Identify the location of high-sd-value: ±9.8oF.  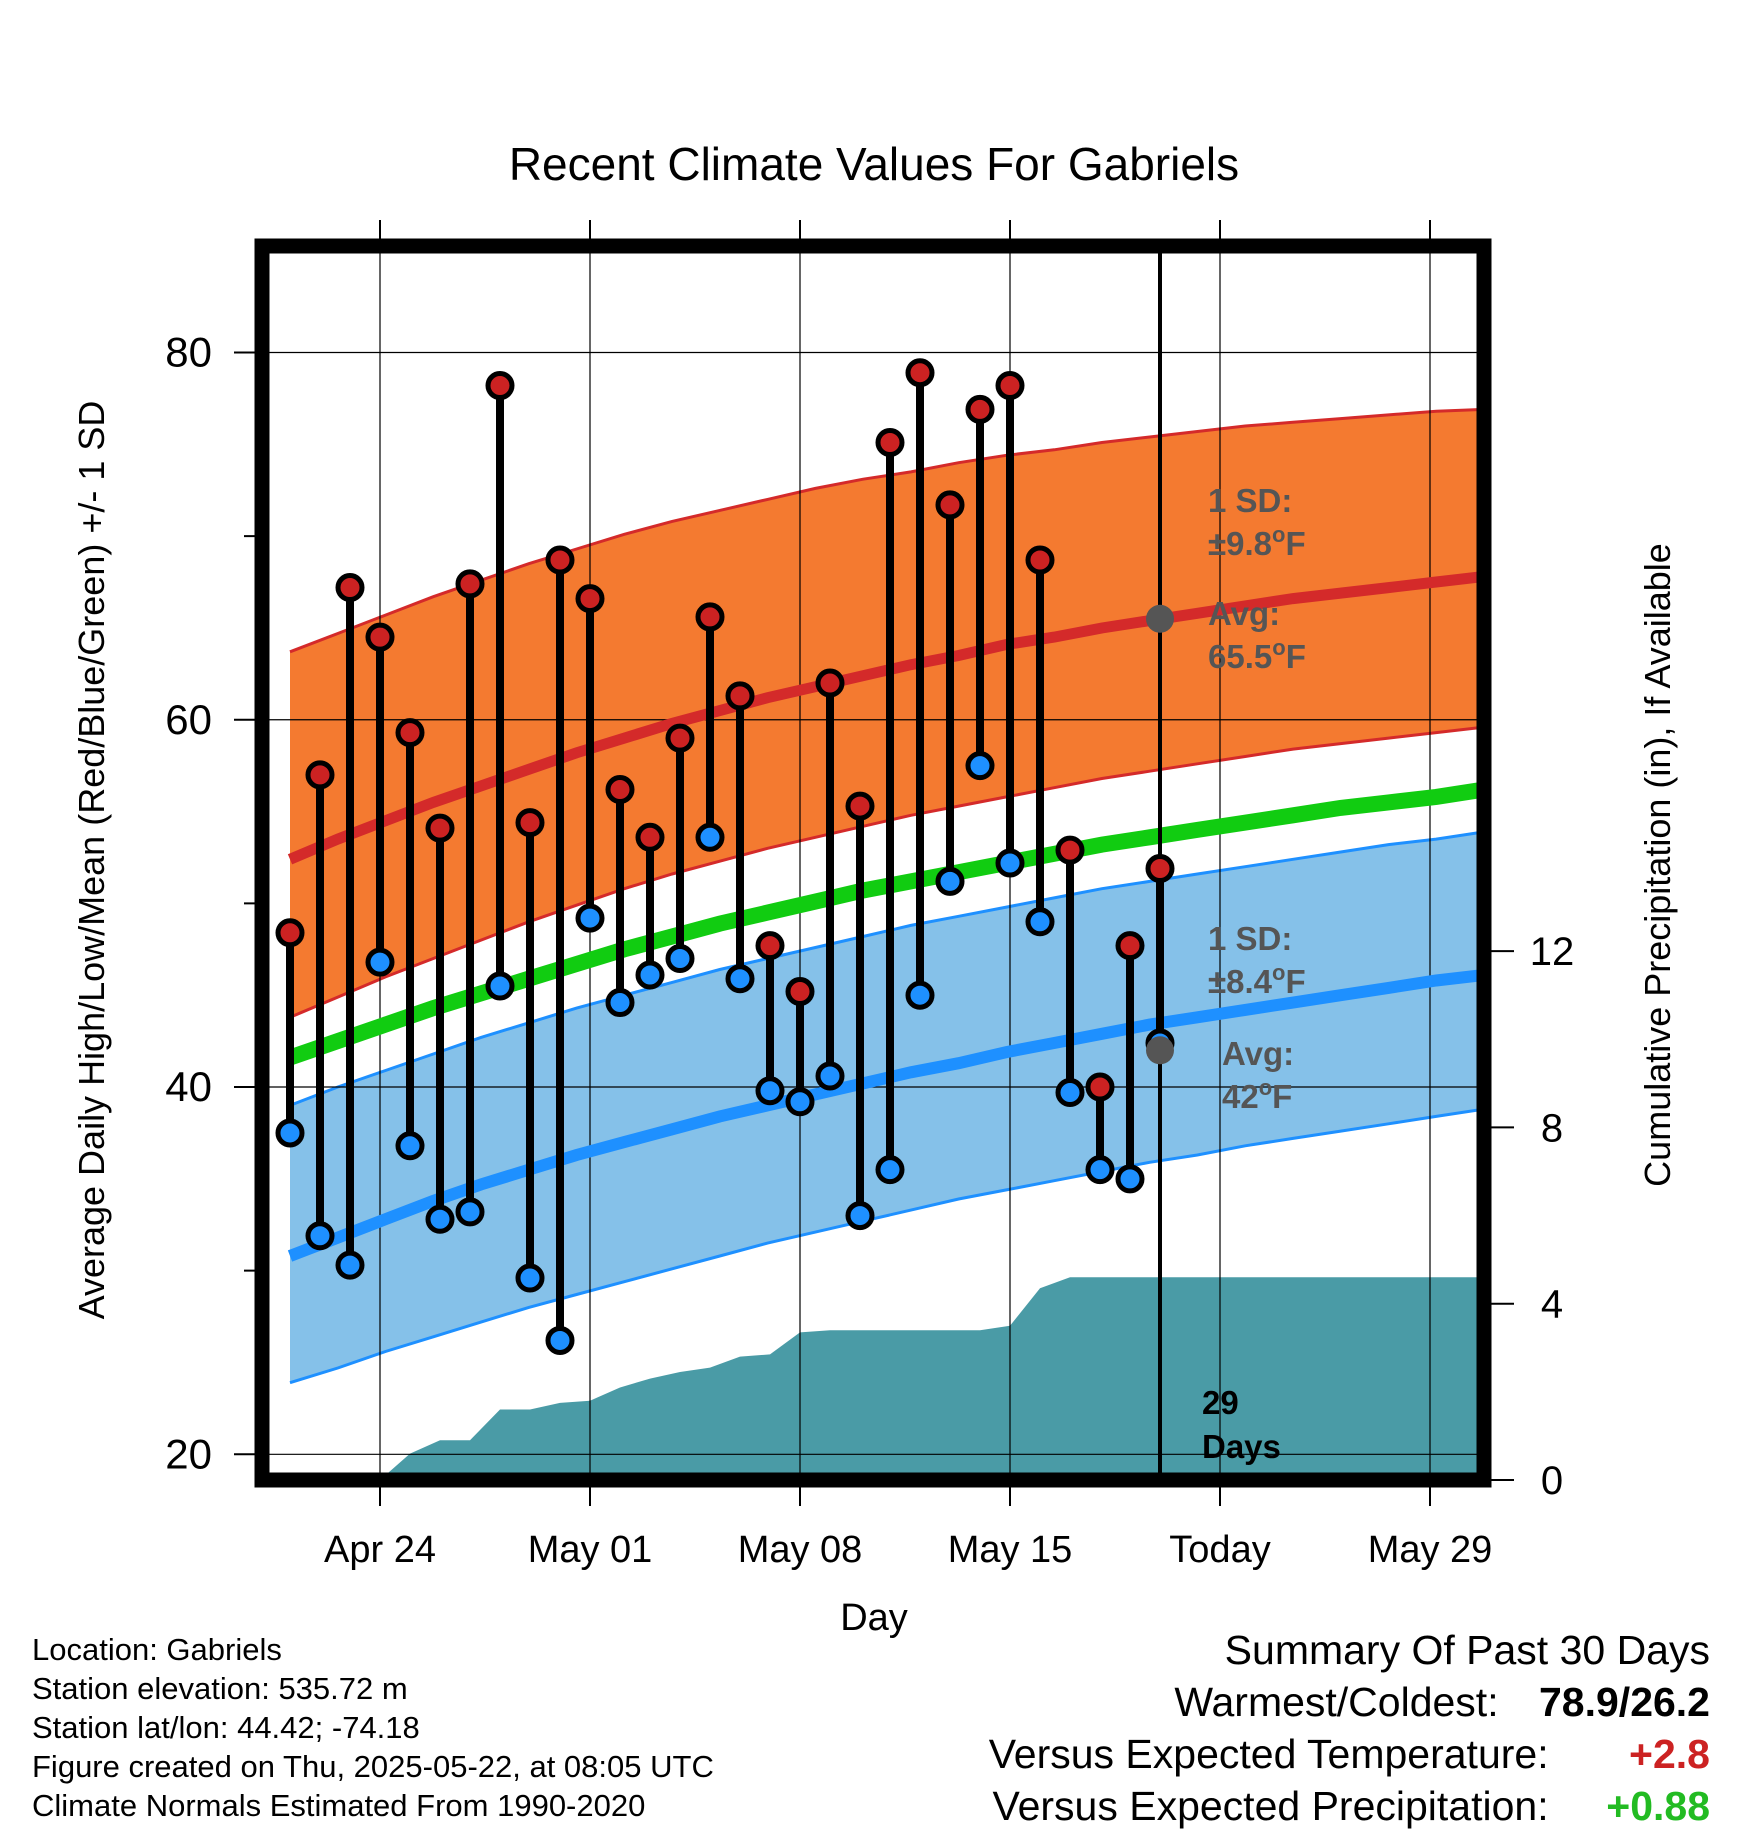
(1257, 542).